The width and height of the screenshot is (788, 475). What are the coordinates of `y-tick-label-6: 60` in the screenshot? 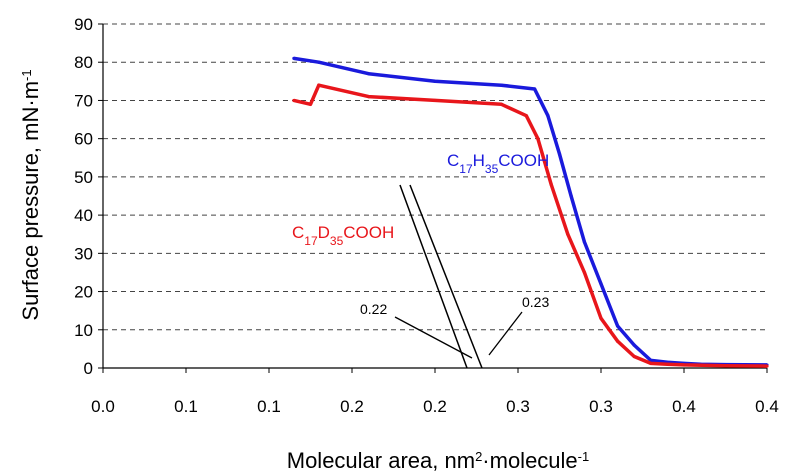 It's located at (83, 139).